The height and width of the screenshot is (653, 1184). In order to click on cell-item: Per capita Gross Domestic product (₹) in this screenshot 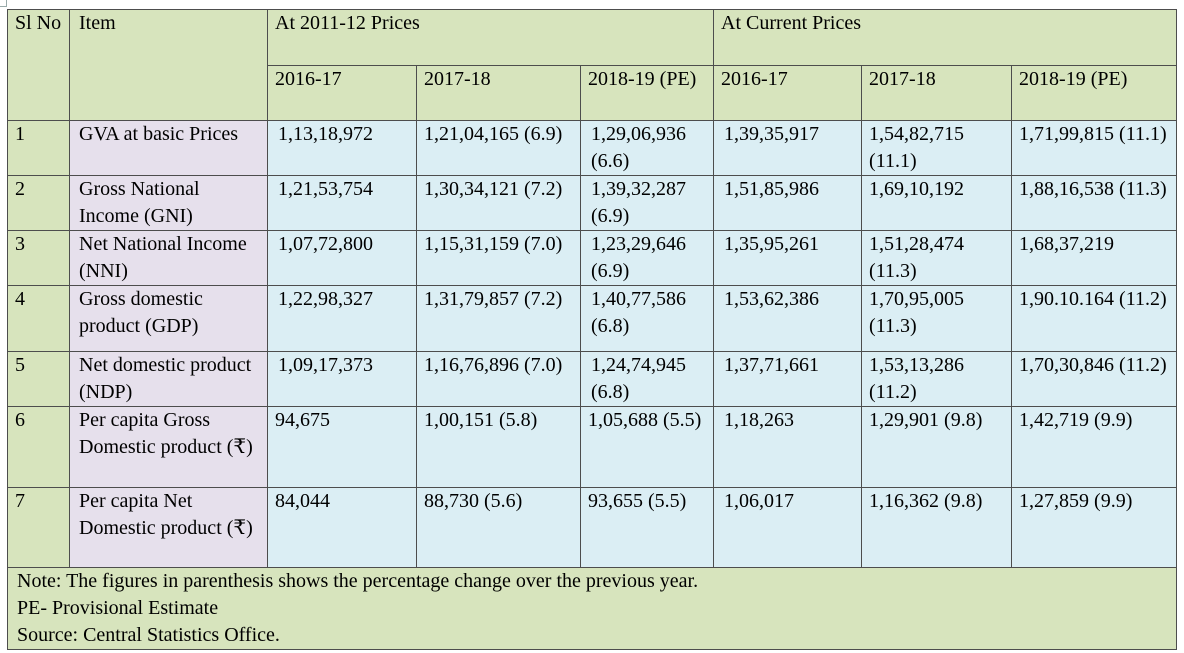, I will do `click(168, 447)`.